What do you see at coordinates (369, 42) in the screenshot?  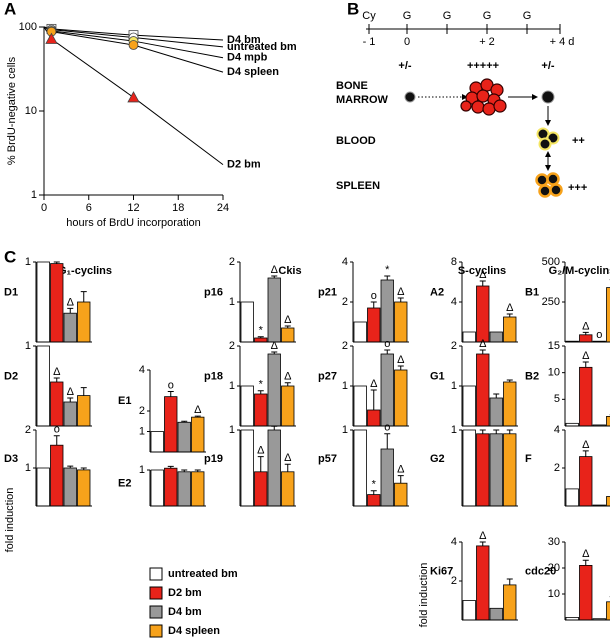 I see `day: - 1` at bounding box center [369, 42].